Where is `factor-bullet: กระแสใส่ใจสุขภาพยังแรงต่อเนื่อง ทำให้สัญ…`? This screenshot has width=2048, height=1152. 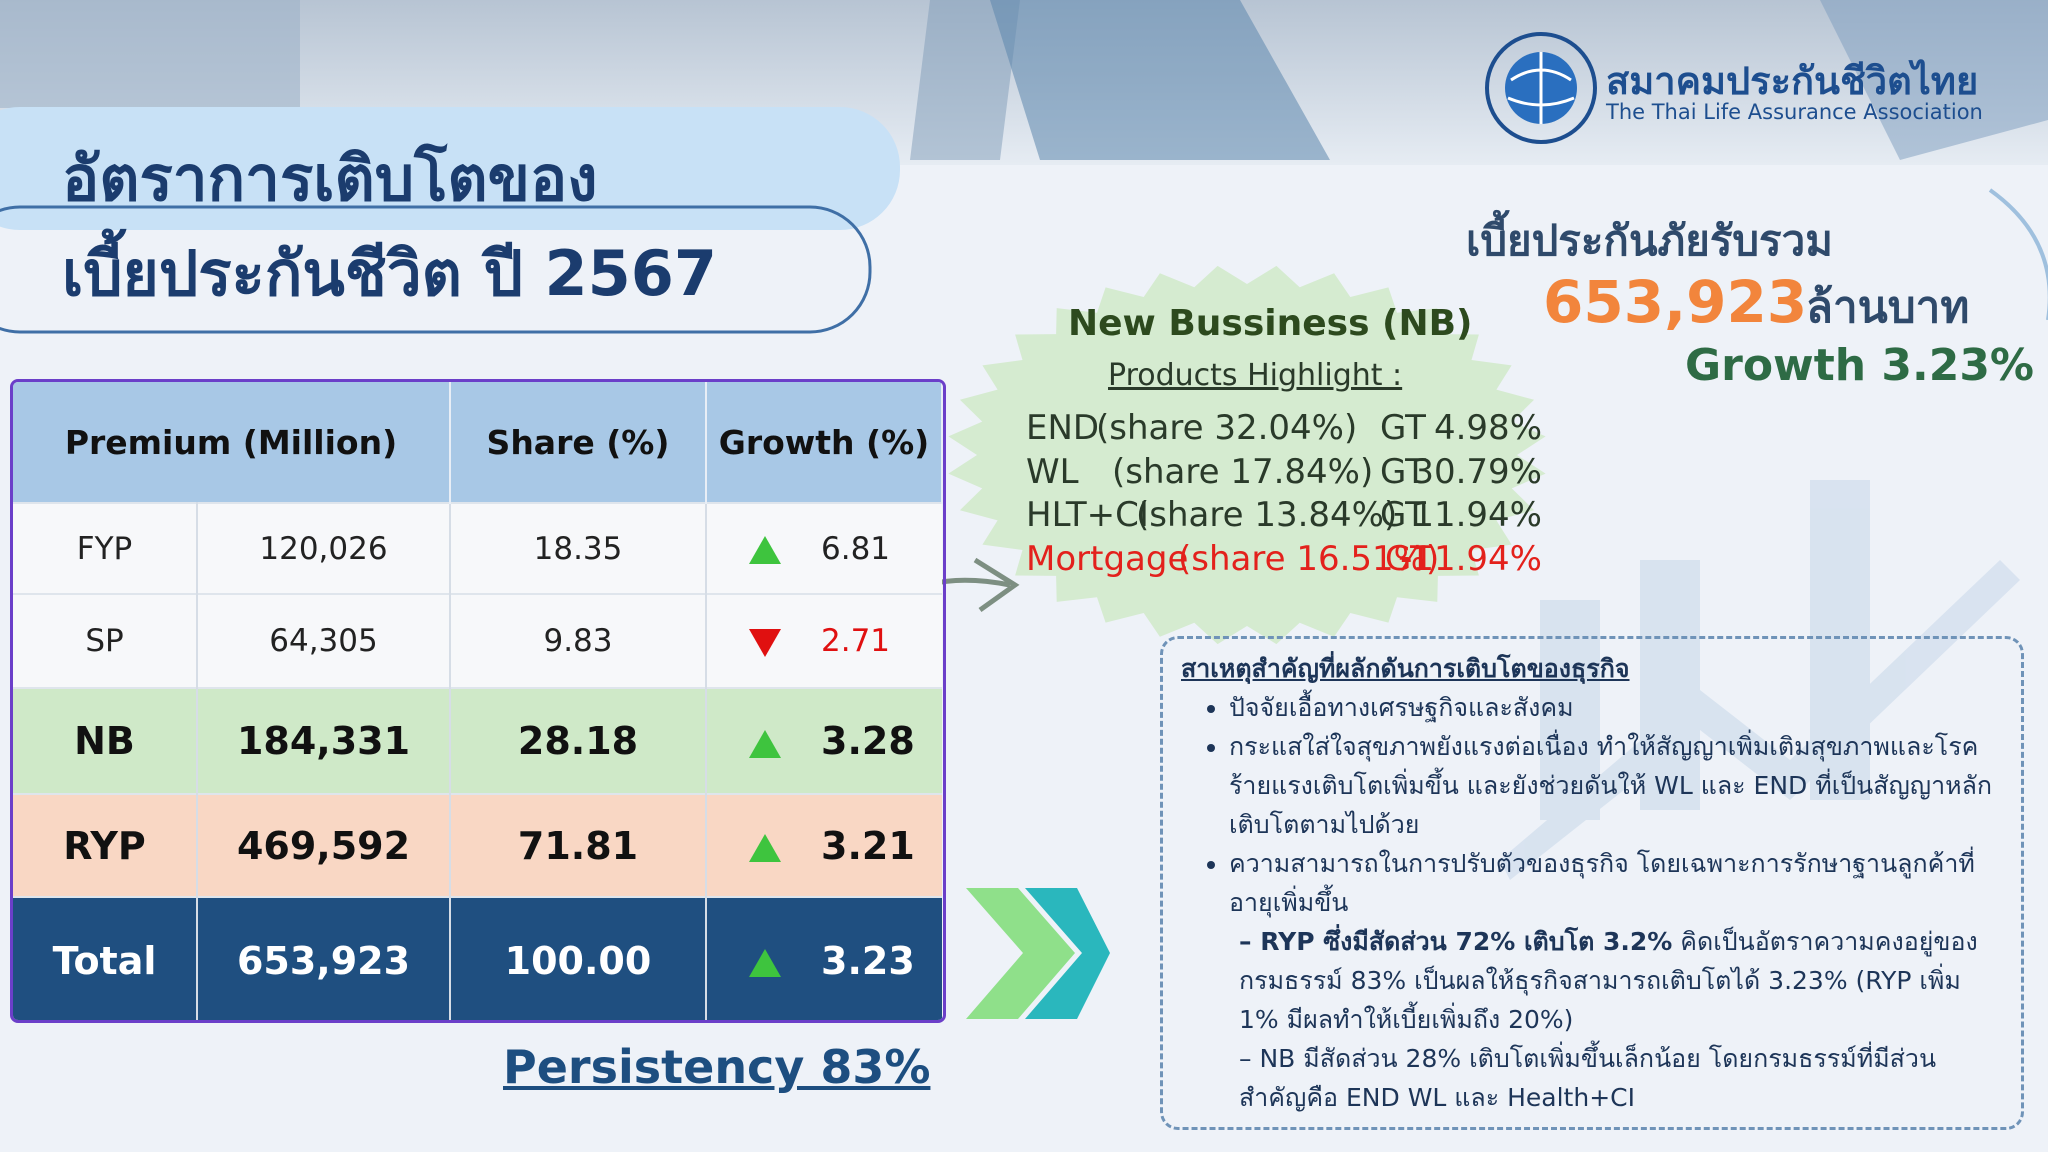 factor-bullet: กระแสใส่ใจสุขภาพยังแรงต่อเนื่อง ทำให้สัญ… is located at coordinates (1616, 785).